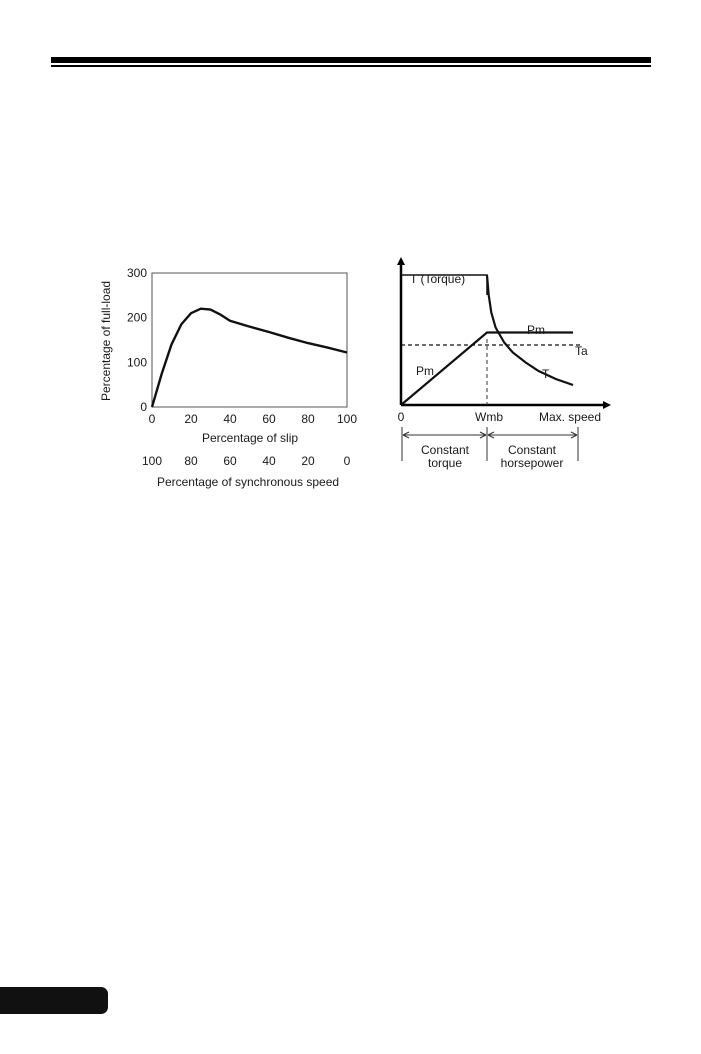 This screenshot has height=1054, width=701. What do you see at coordinates (570, 417) in the screenshot?
I see `x-tick-max-speed: Max. speed` at bounding box center [570, 417].